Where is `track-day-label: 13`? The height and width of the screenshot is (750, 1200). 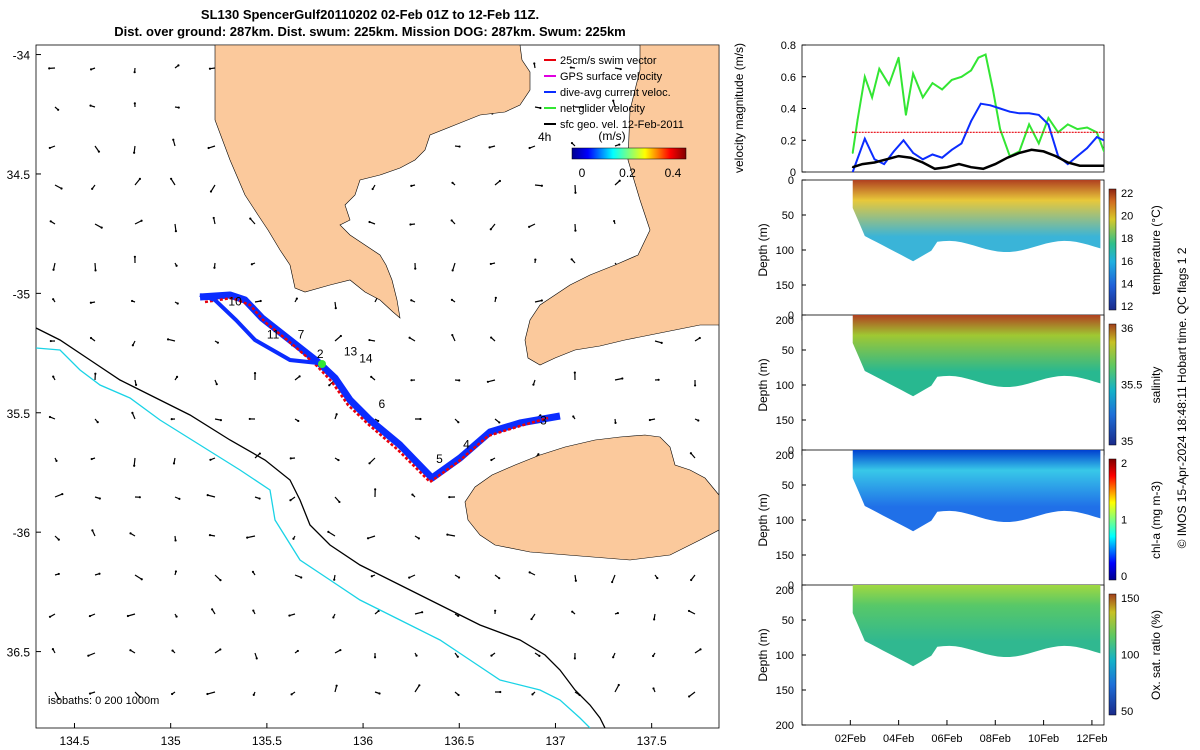 track-day-label: 13 is located at coordinates (351, 351).